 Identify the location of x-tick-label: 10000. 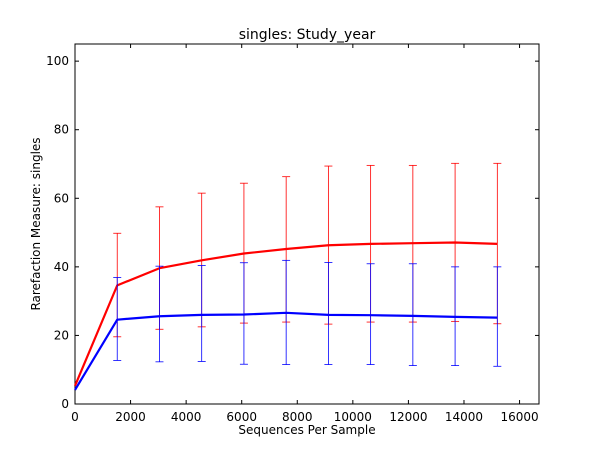
(353, 417).